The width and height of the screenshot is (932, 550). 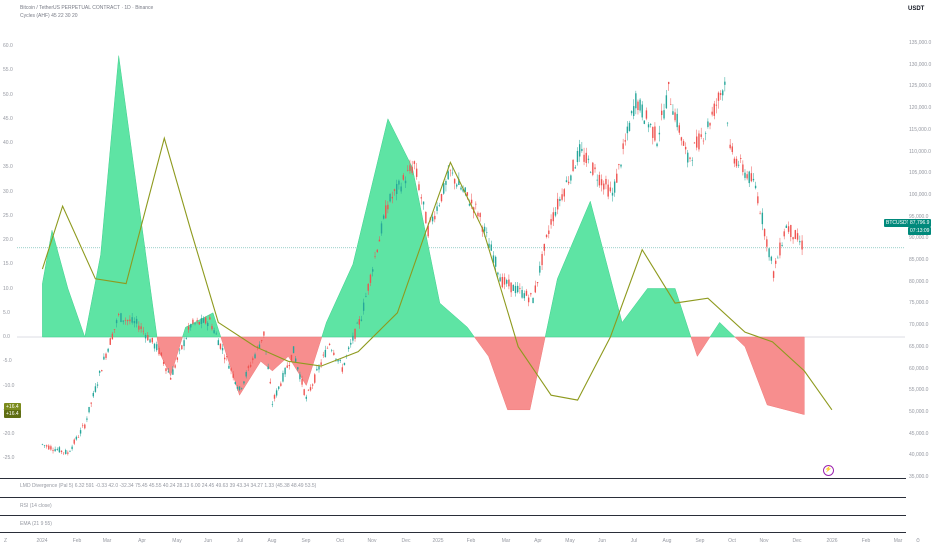 I want to click on time-tick-label: 2025, so click(x=438, y=541).